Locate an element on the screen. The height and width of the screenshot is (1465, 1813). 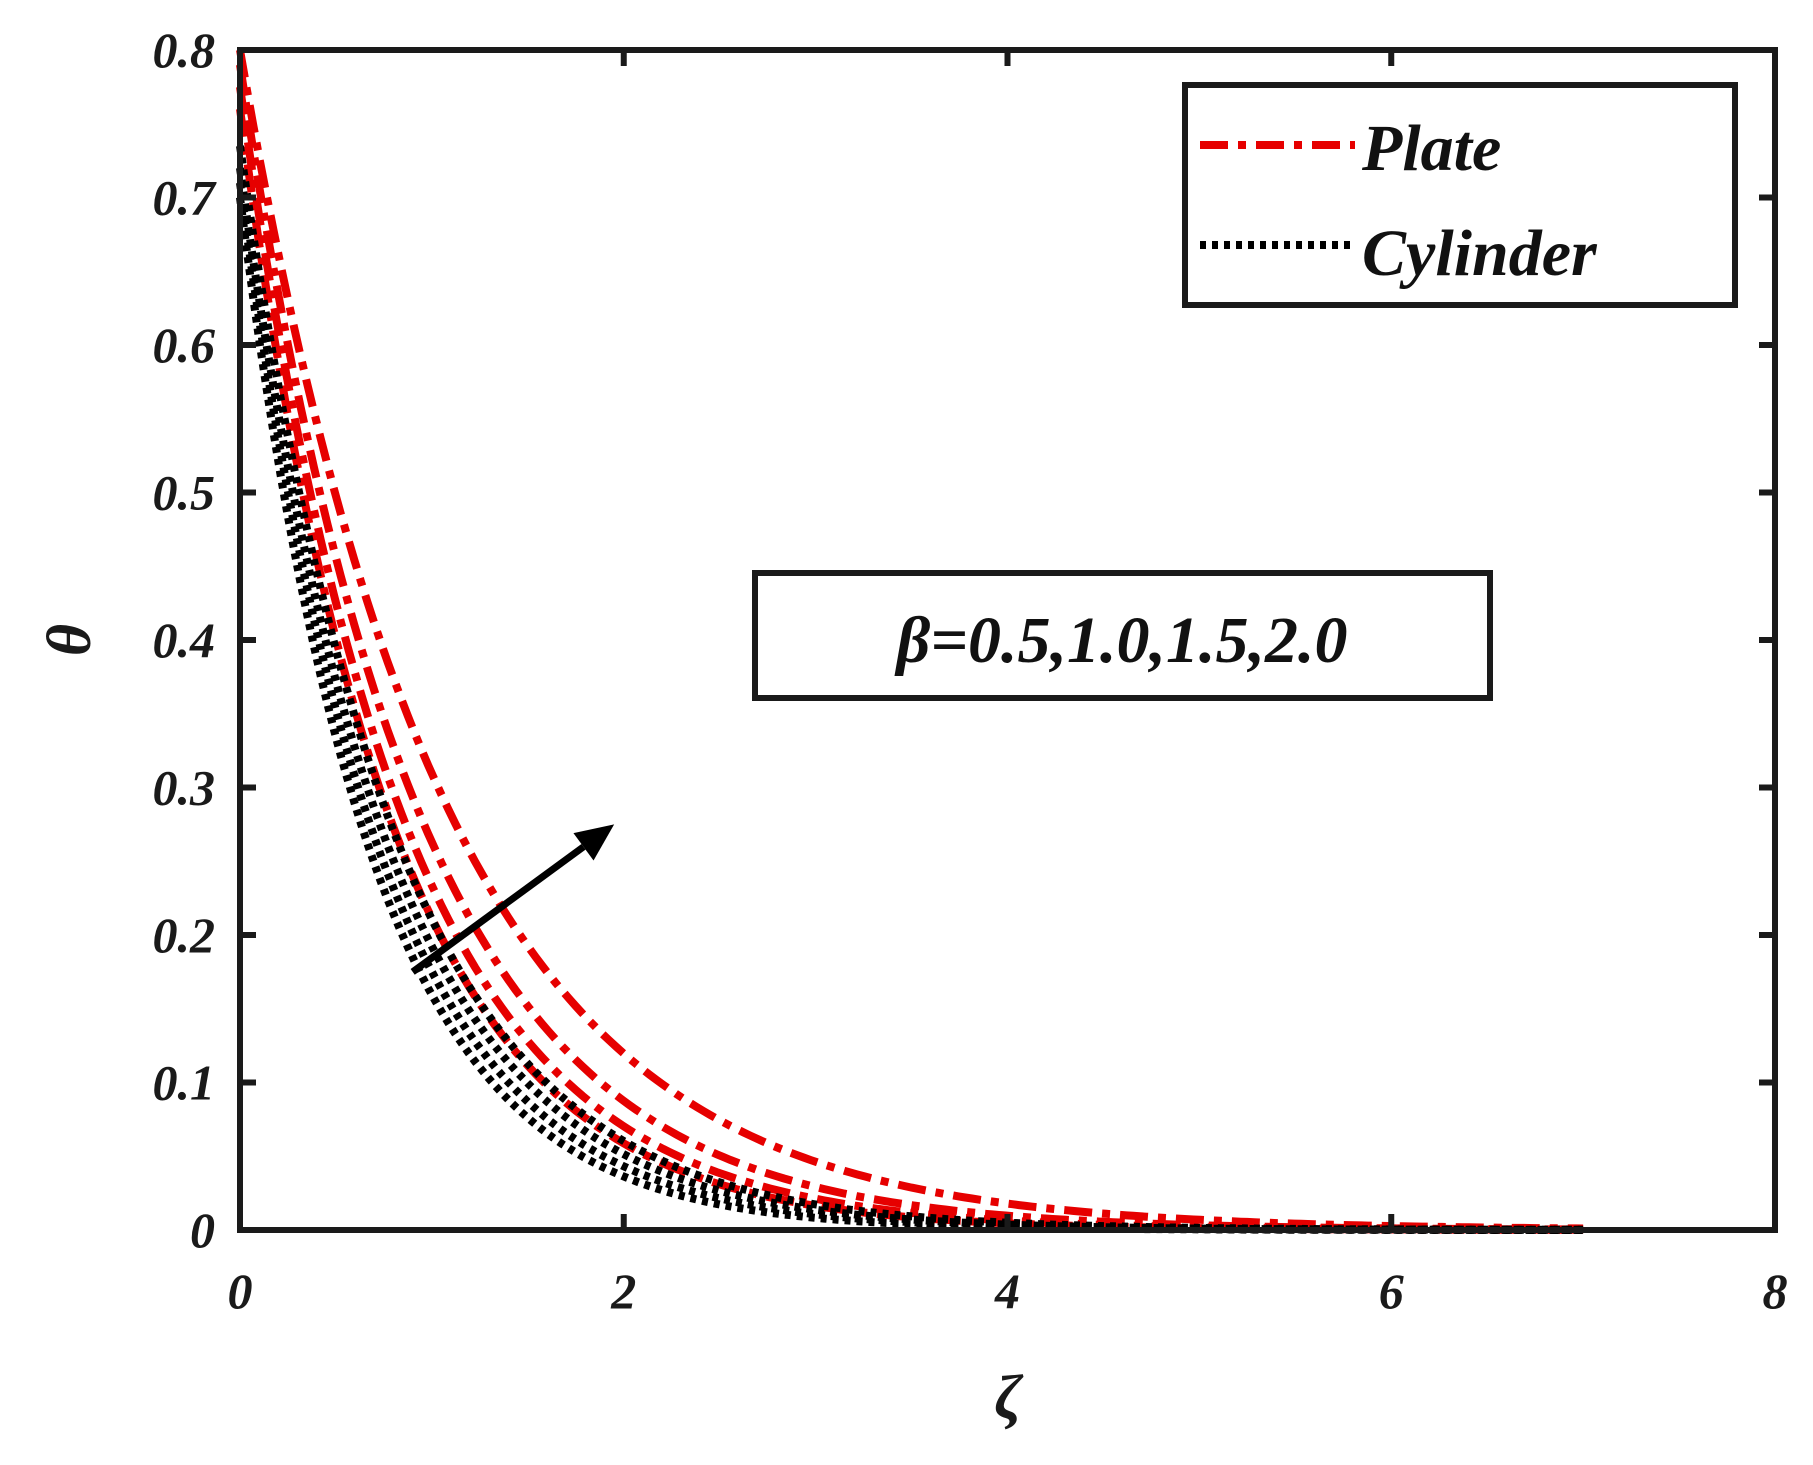
y-tick-label: 0.2 is located at coordinates (184, 935).